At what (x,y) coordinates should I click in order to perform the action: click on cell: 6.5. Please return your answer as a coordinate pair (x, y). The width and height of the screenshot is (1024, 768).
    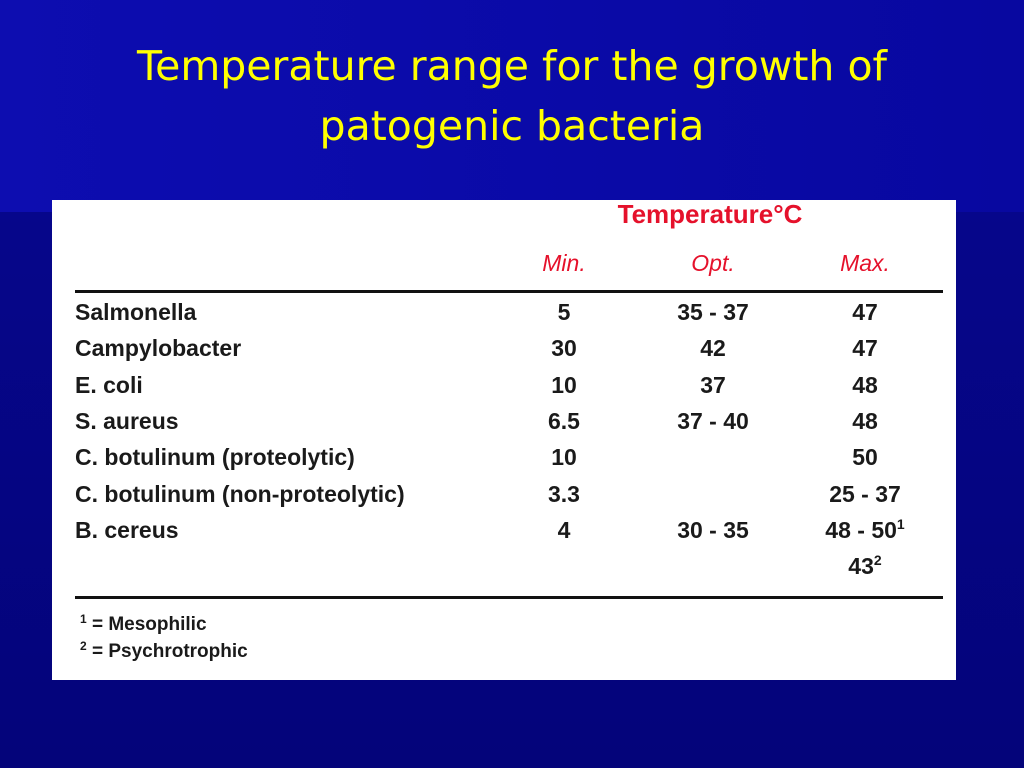
    Looking at the image, I should click on (564, 420).